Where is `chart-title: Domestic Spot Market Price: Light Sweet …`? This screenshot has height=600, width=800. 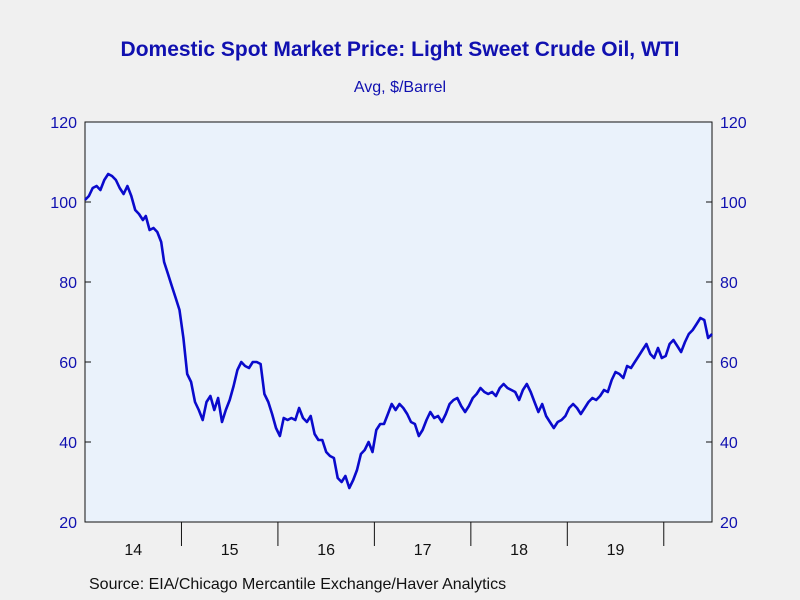 chart-title: Domestic Spot Market Price: Light Sweet … is located at coordinates (400, 49).